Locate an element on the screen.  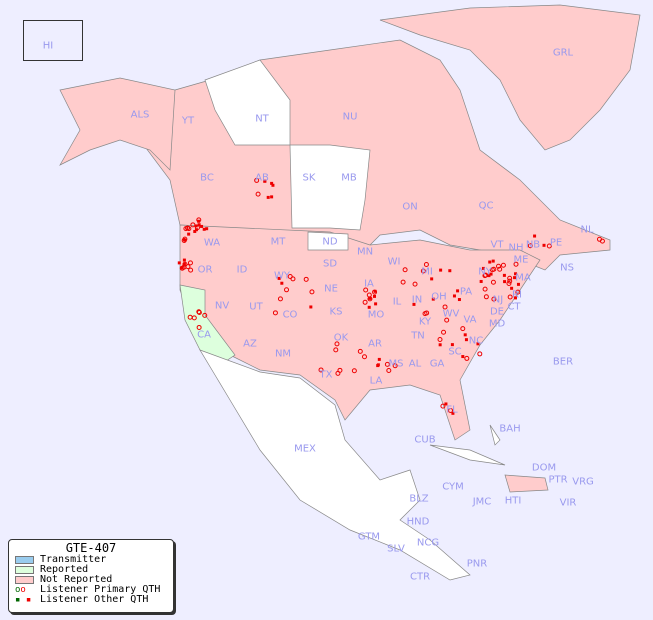
region-label-ga: GA is located at coordinates (437, 364).